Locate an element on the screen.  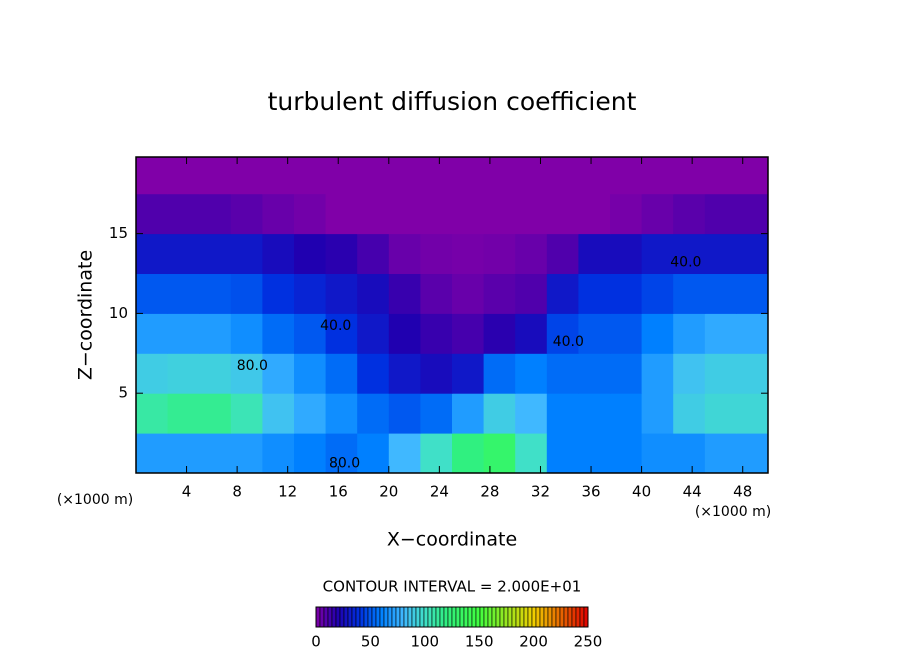
contour-label: 80.0 is located at coordinates (344, 463).